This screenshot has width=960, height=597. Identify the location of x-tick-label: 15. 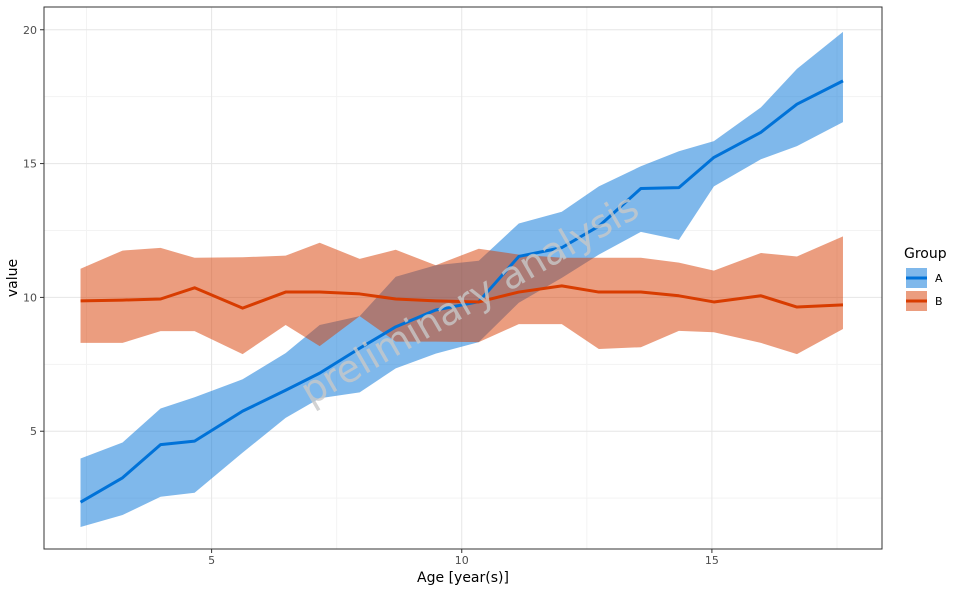
(712, 560).